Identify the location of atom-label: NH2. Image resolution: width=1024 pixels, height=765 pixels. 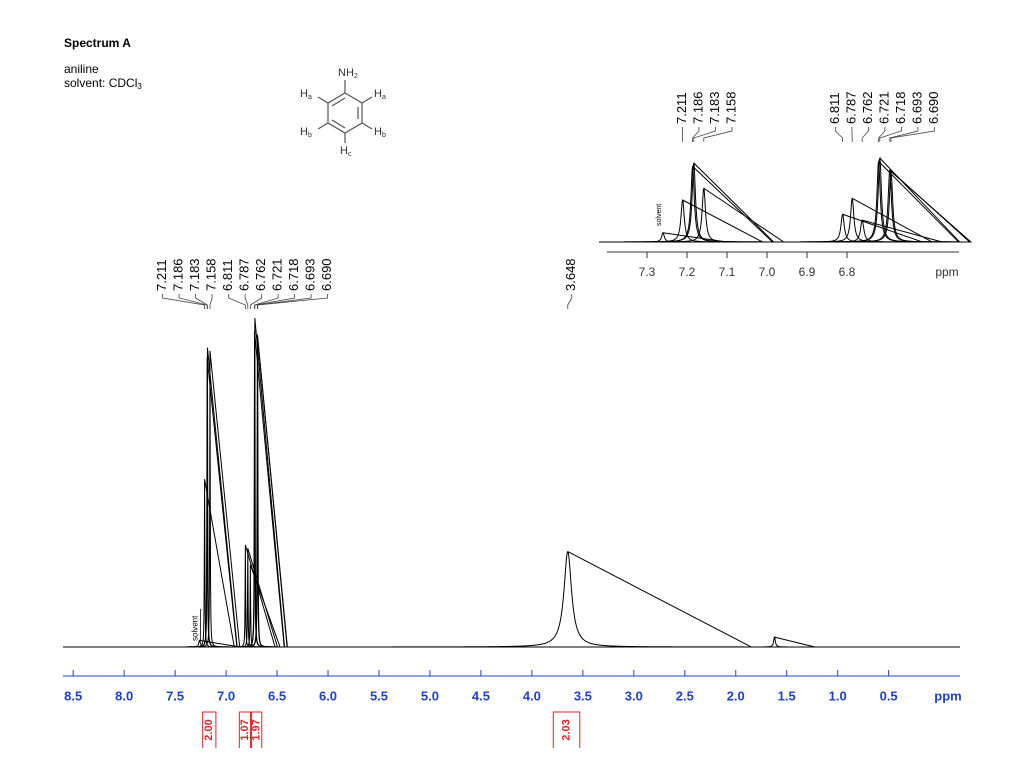
(348, 73).